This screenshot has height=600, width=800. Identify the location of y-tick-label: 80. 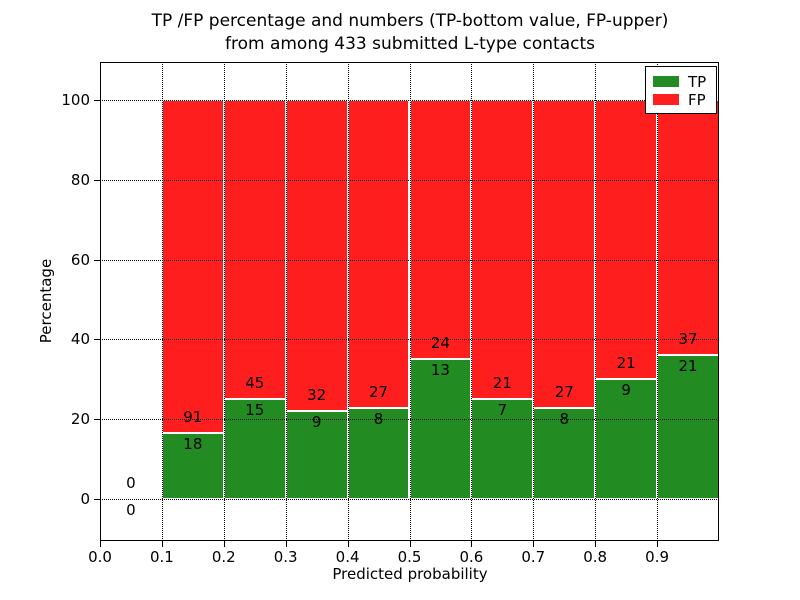
(80, 179).